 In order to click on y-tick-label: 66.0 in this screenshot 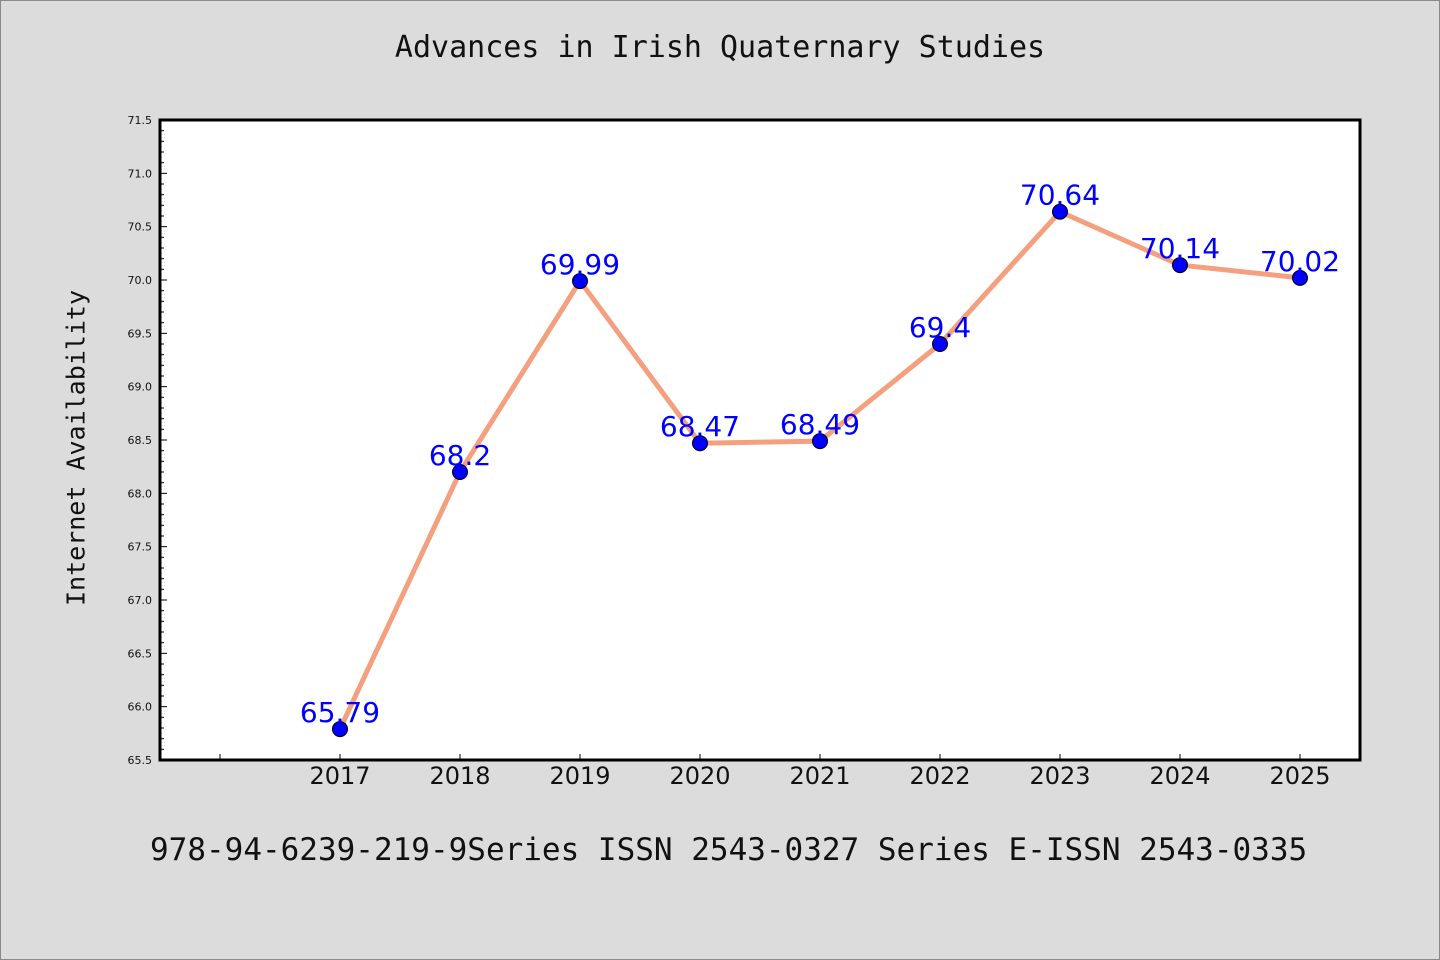, I will do `click(140, 707)`.